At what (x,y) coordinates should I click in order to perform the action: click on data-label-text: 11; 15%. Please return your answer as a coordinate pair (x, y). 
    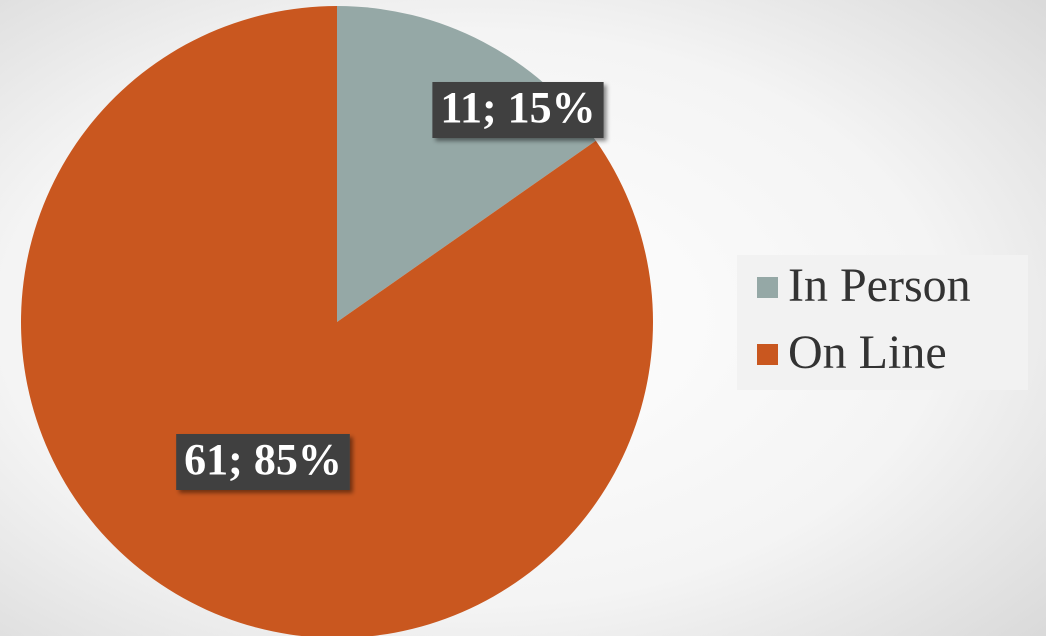
    Looking at the image, I should click on (517, 107).